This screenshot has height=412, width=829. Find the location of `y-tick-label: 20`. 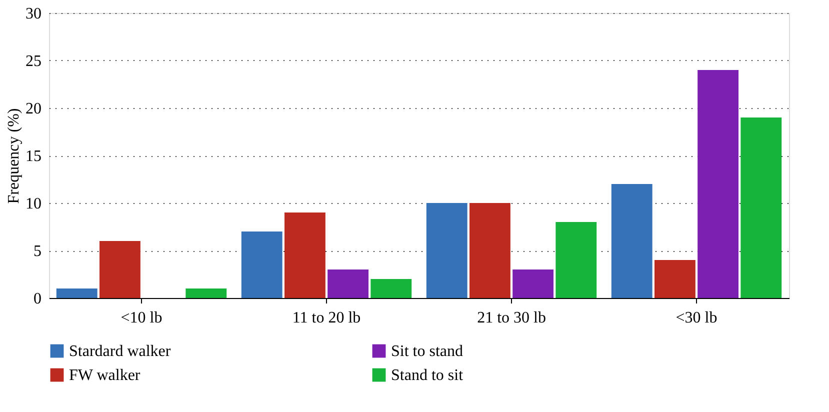

y-tick-label: 20 is located at coordinates (34, 109).